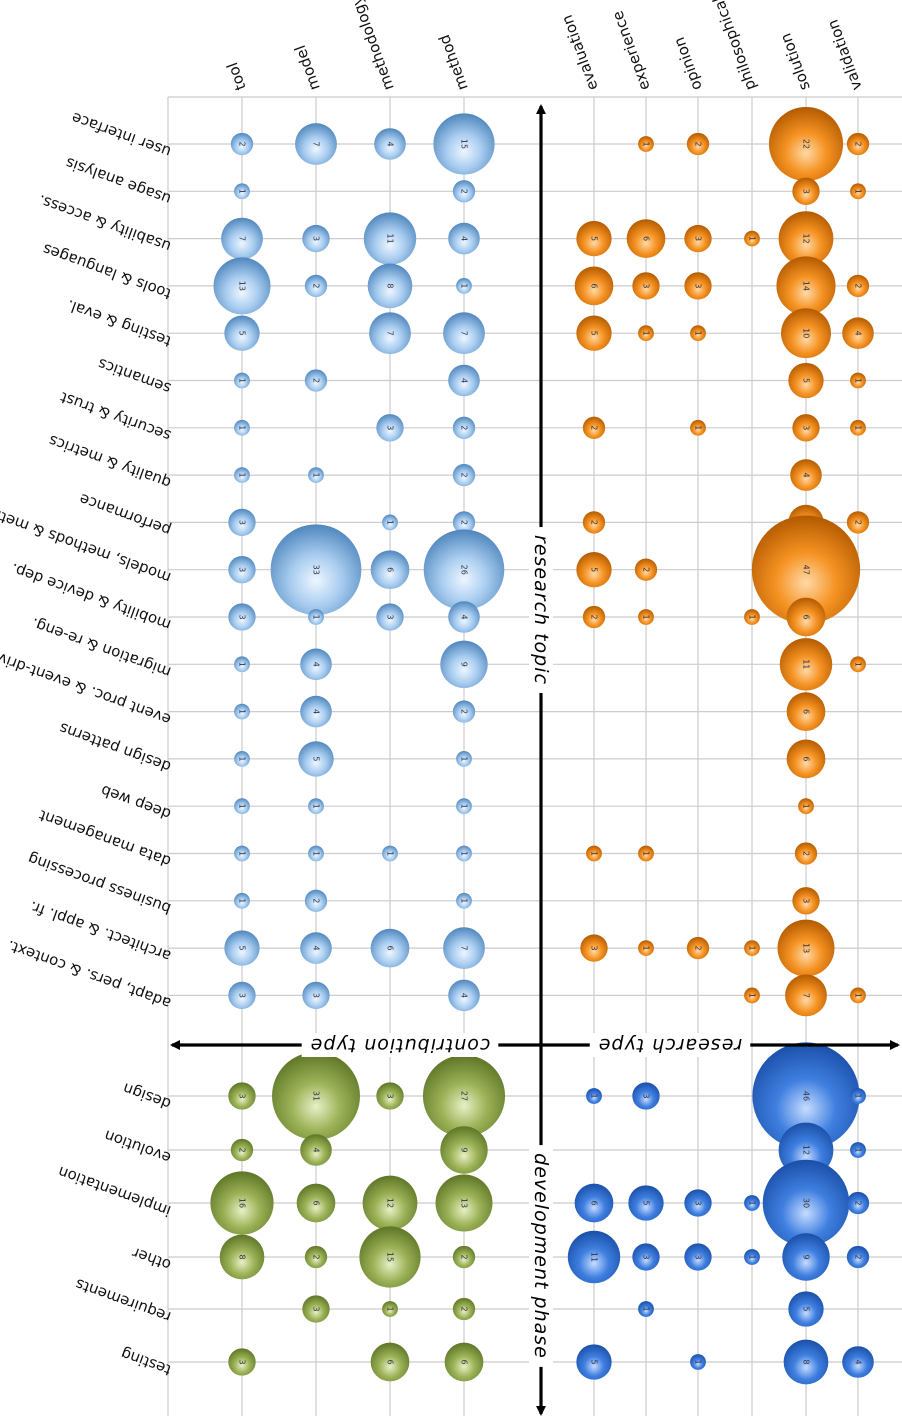 The image size is (902, 1416). Describe the element at coordinates (316, 711) in the screenshot. I see `topic-contribution-value-event-proc-event-driven-syst-model: 4` at that location.